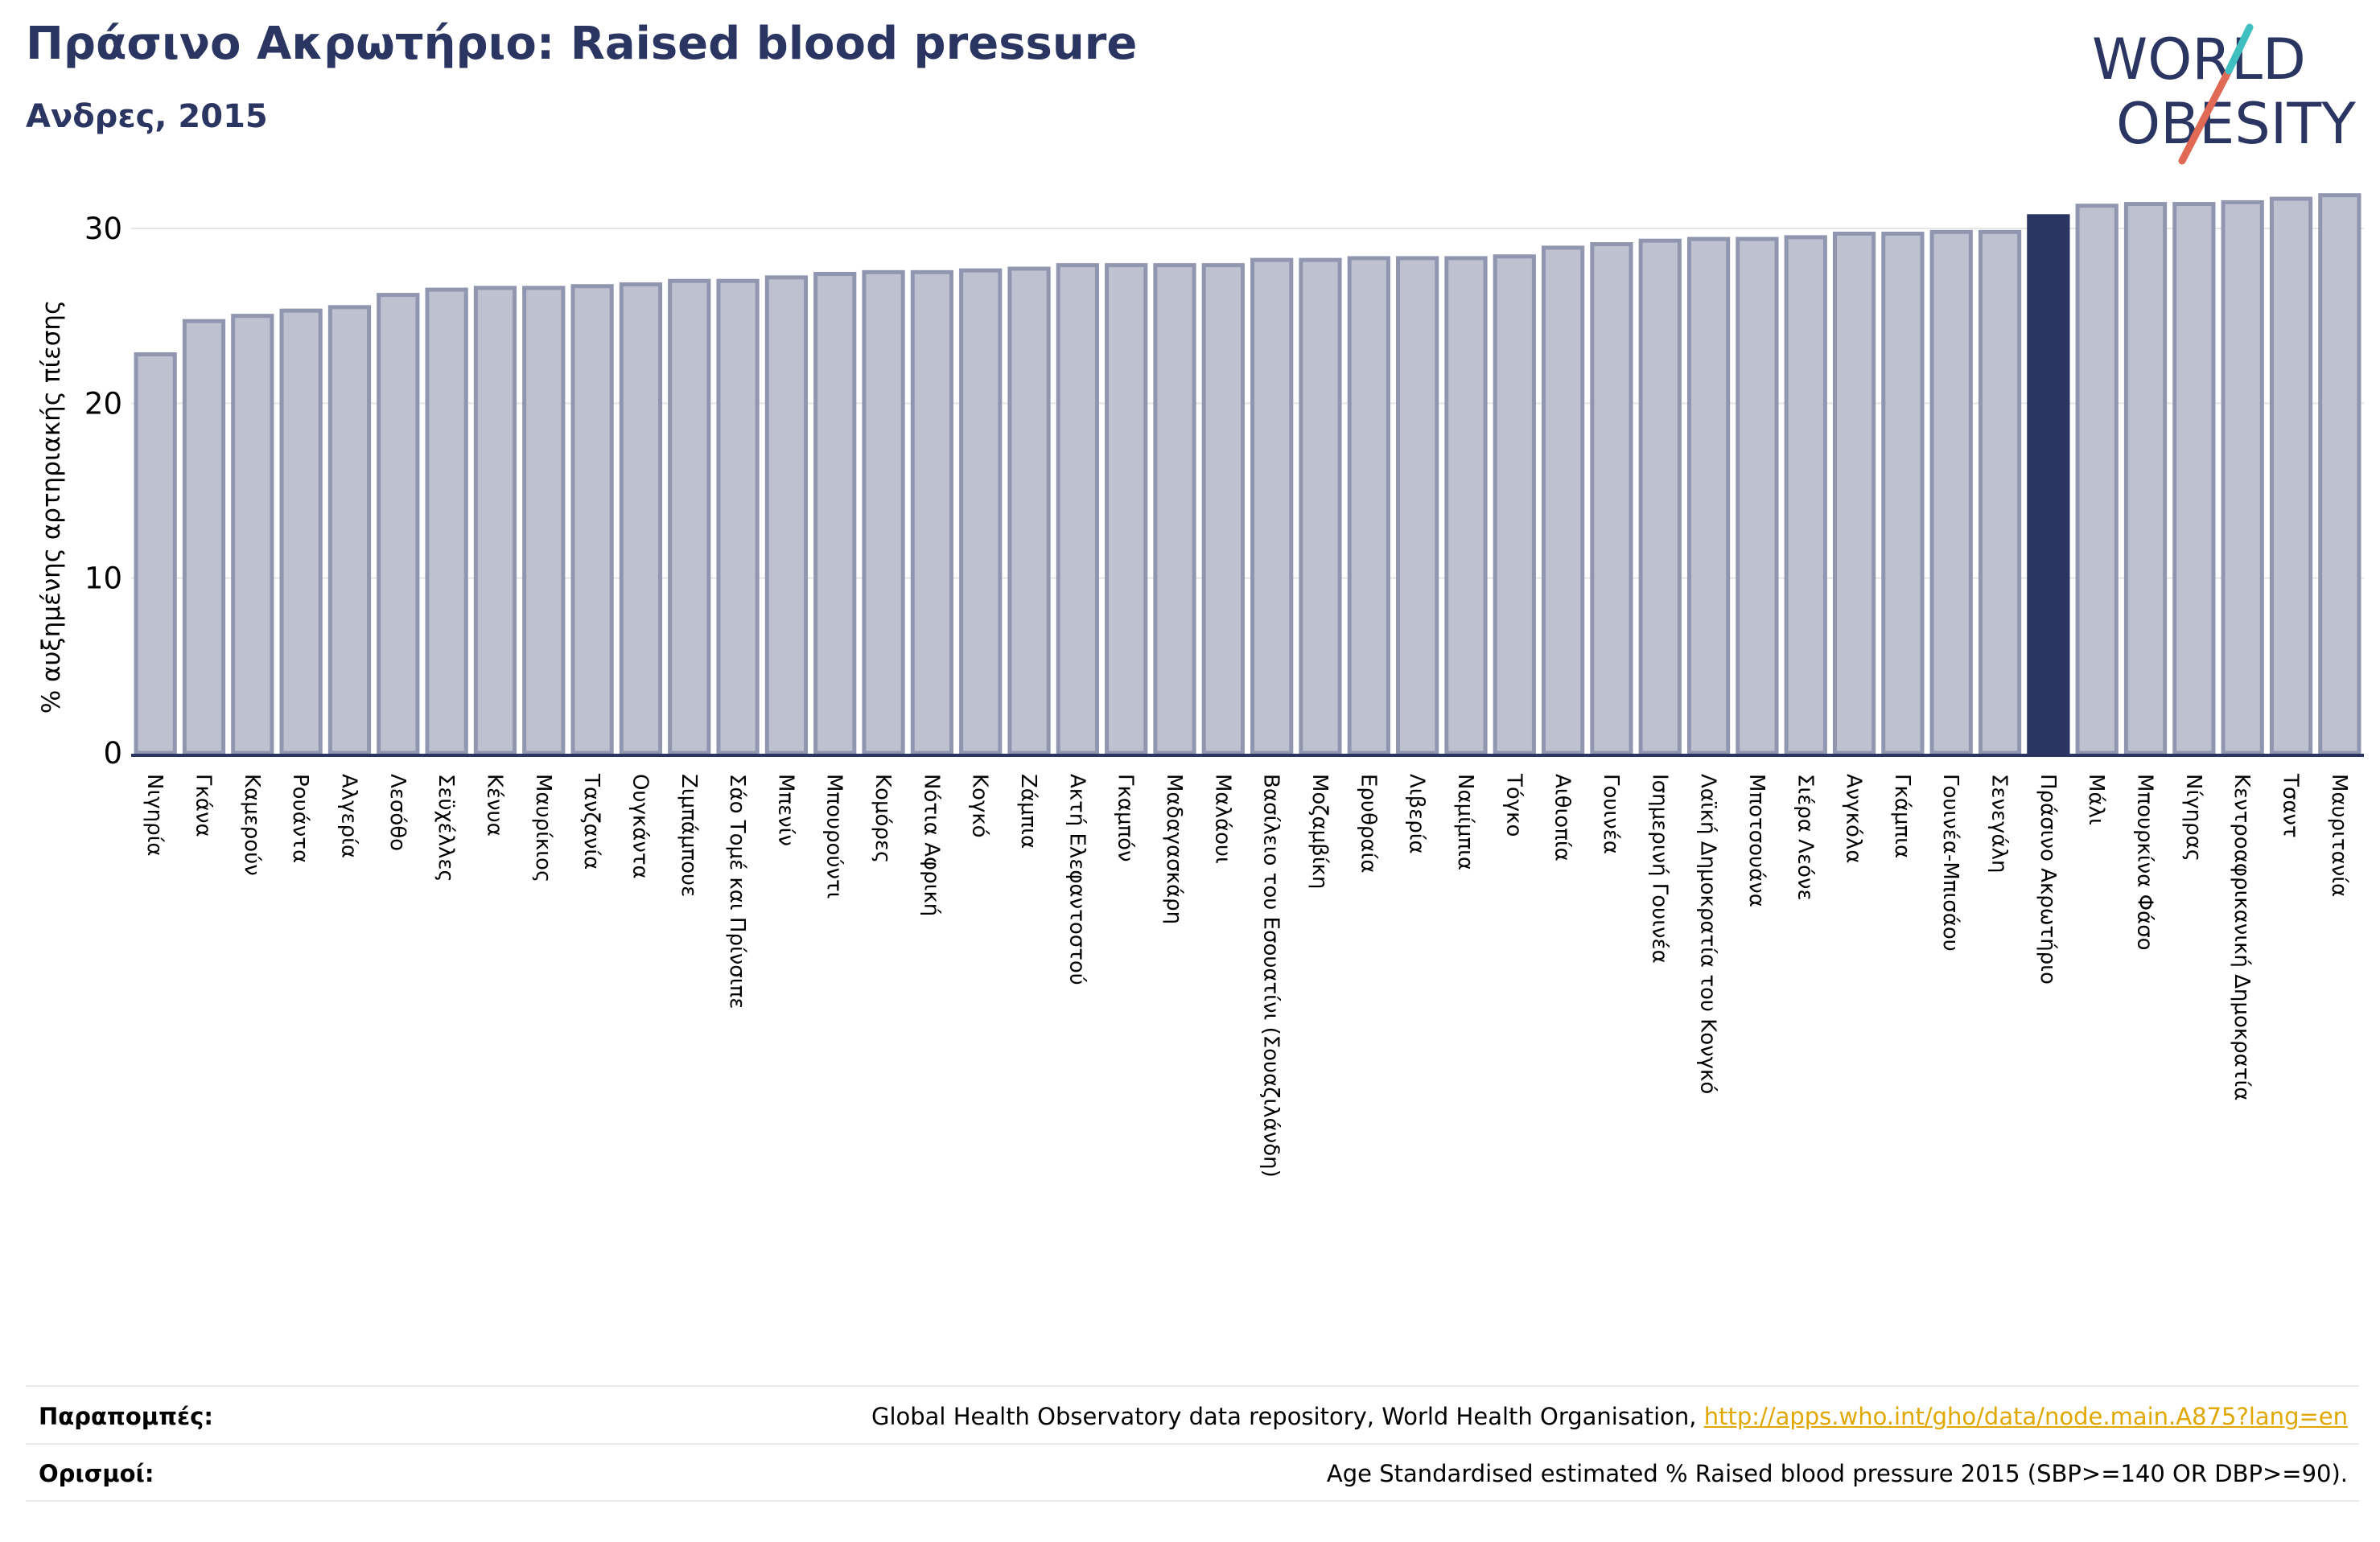 Image resolution: width=2380 pixels, height=1542 pixels. Describe the element at coordinates (1854, 818) in the screenshot. I see `x-tick-label: Ανγκόλα` at that location.